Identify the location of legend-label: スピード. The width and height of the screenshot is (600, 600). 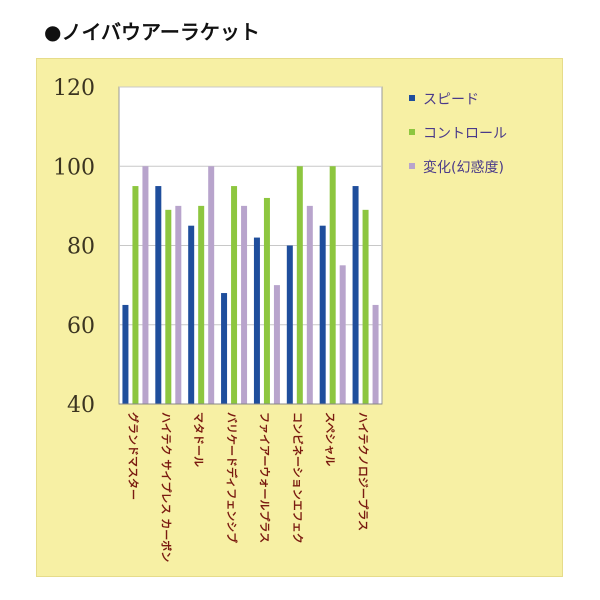
(451, 100).